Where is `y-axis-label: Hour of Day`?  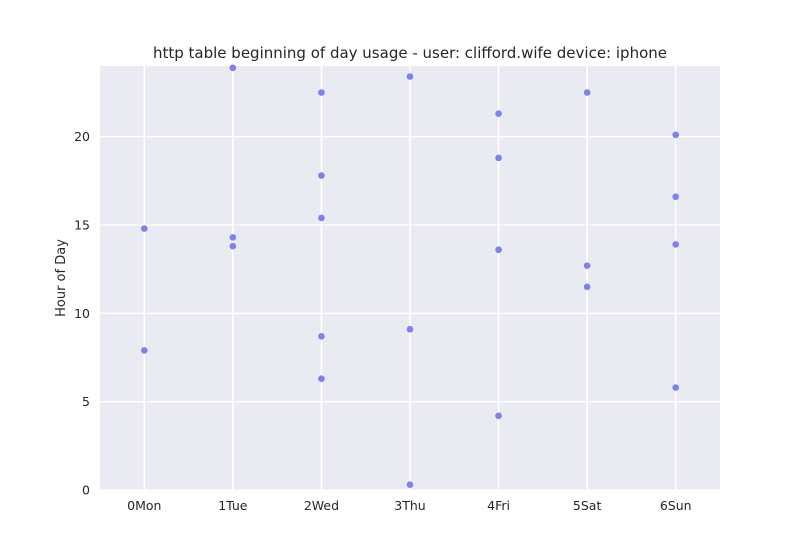 y-axis-label: Hour of Day is located at coordinates (61, 278).